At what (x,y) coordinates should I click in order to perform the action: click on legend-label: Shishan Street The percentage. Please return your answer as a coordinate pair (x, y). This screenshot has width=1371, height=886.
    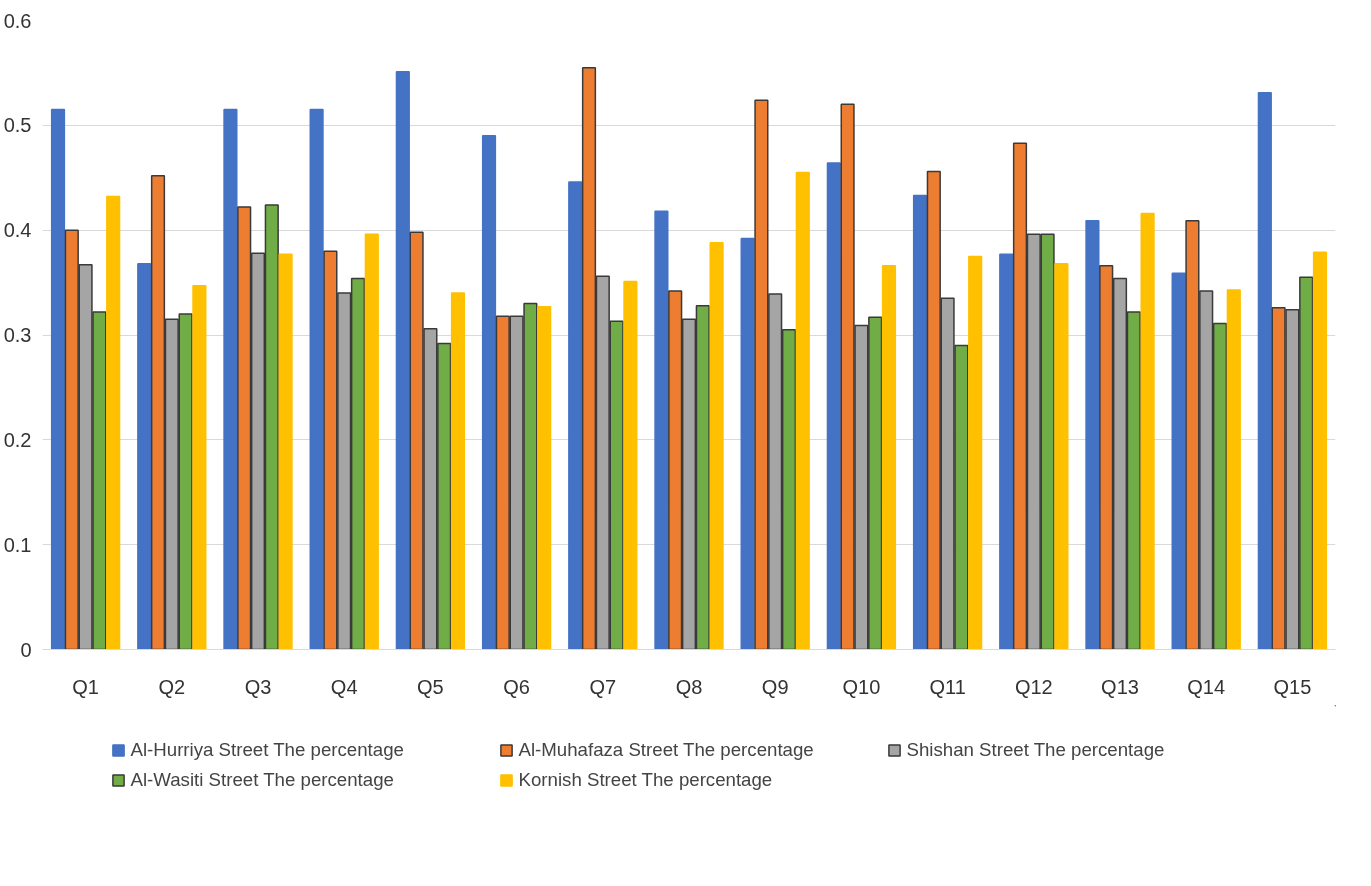
    Looking at the image, I should click on (1036, 750).